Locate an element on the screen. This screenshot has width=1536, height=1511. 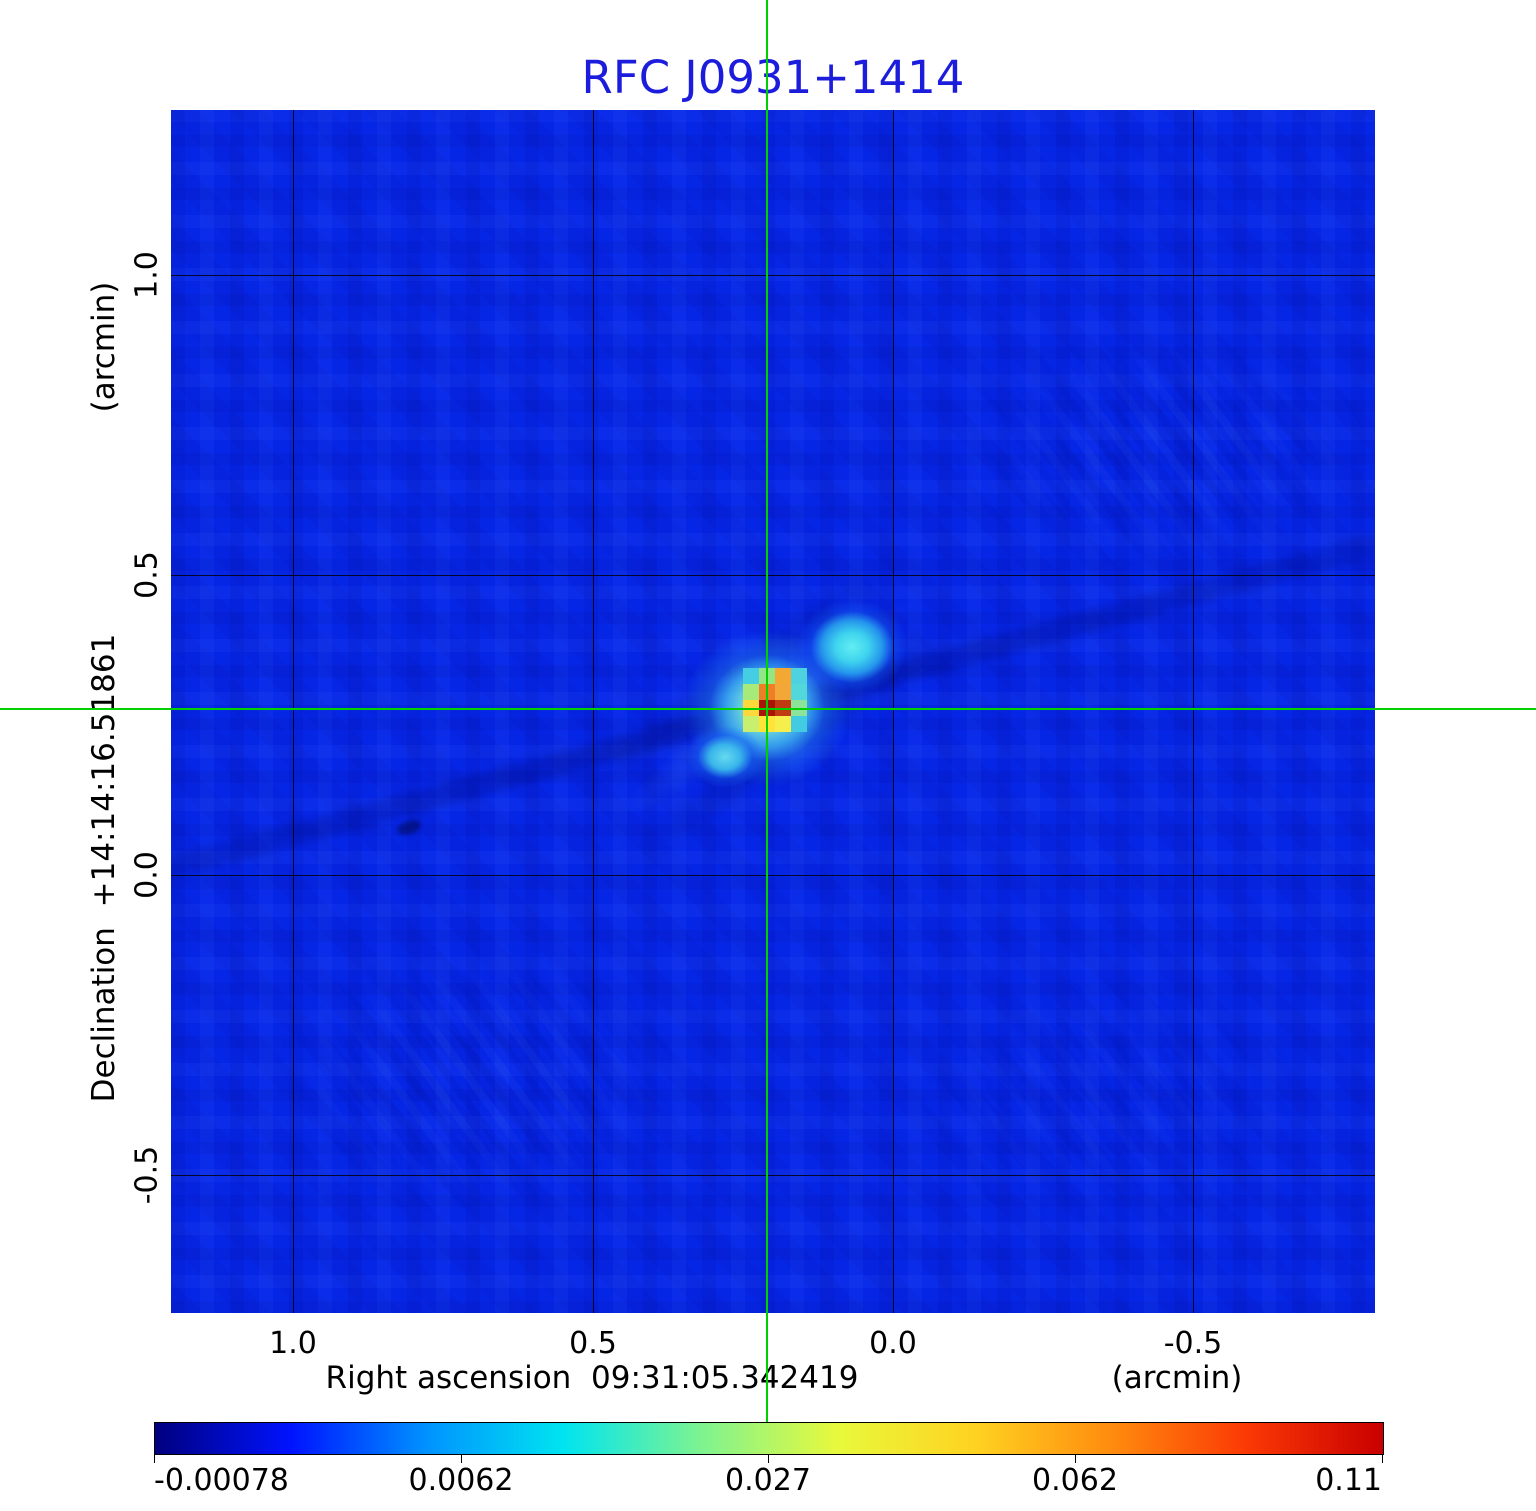
x-axis-label: Right ascension 09:31:05.342419 is located at coordinates (592, 1378).